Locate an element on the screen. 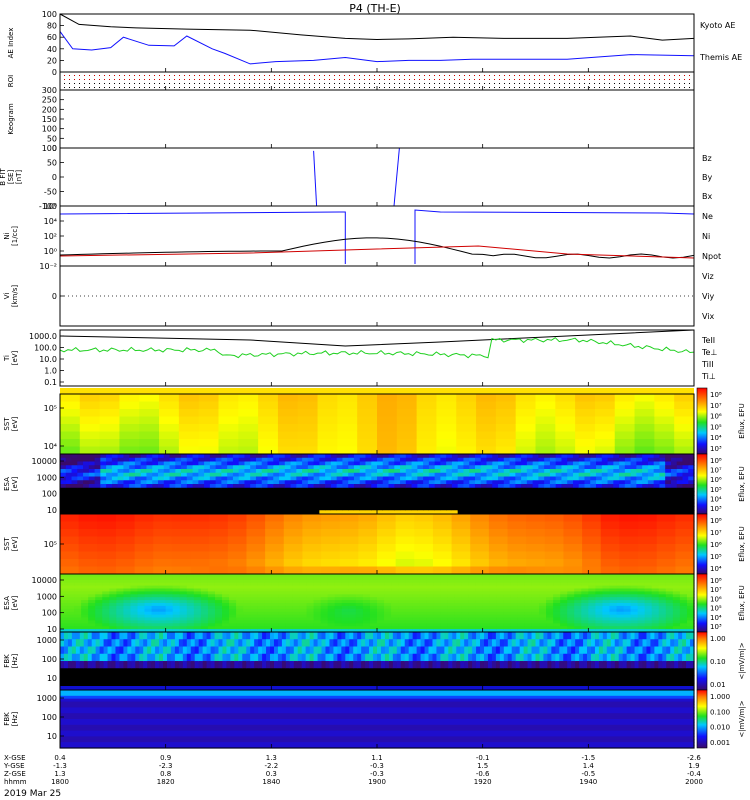 This screenshot has width=750, height=800. plot-title: P4 (TH-E) is located at coordinates (375, 8).